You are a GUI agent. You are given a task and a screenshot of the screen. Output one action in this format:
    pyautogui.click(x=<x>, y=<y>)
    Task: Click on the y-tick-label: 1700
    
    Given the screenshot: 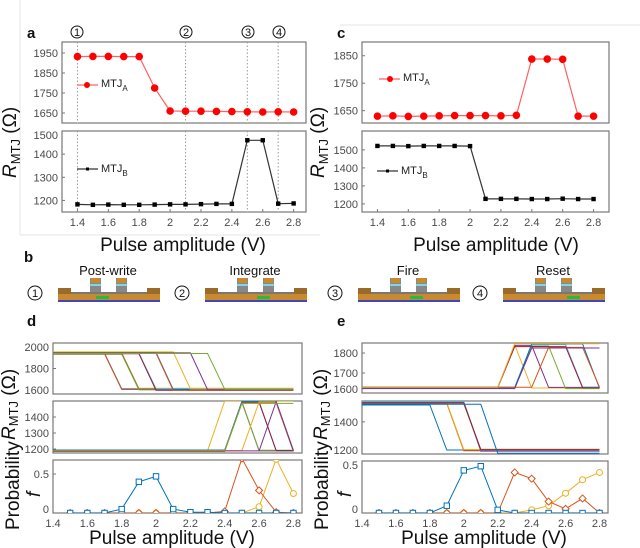 What is the action you would take?
    pyautogui.click(x=346, y=374)
    